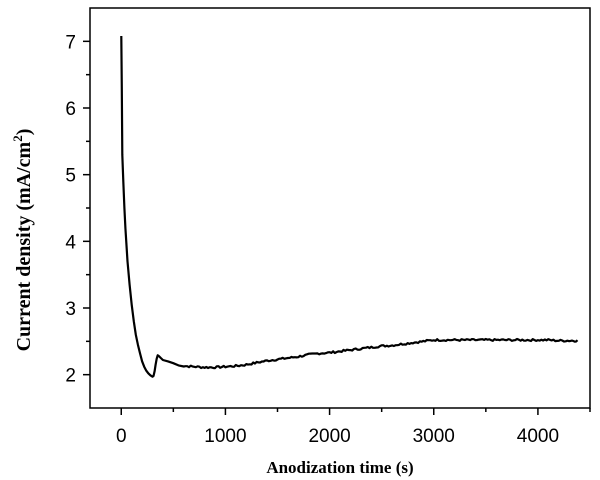 The image size is (600, 480). Describe the element at coordinates (24, 132) in the screenshot. I see `y-axis-title-suffix: )` at that location.